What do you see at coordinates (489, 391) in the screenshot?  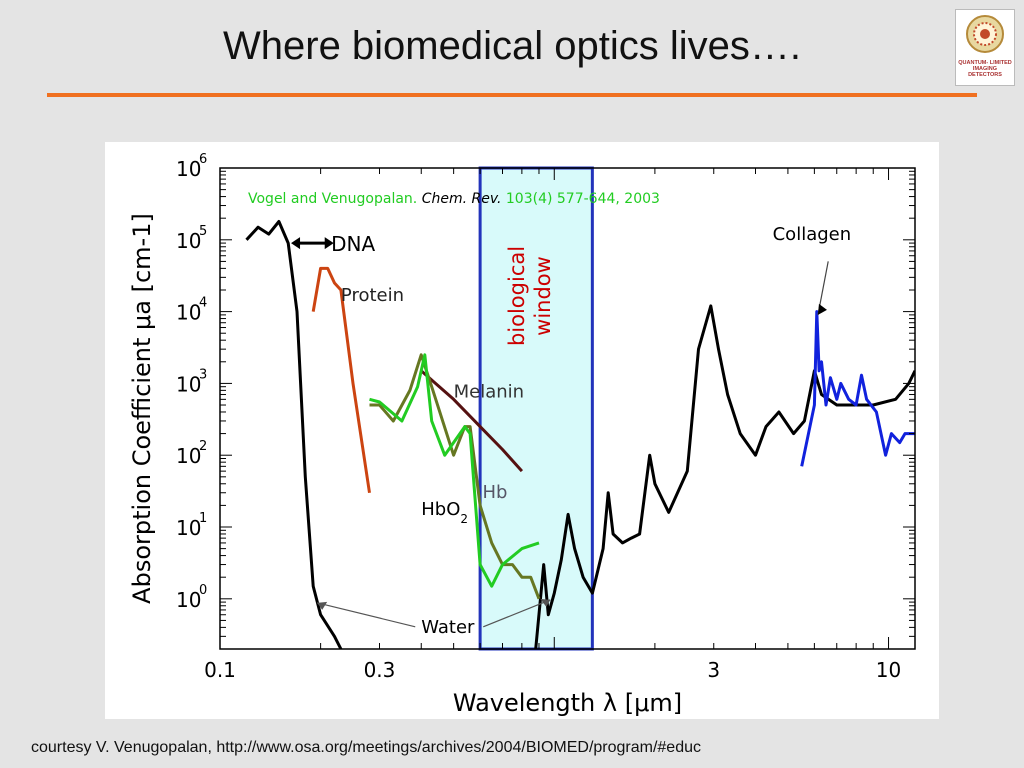 I see `melanin-label: Melanin` at bounding box center [489, 391].